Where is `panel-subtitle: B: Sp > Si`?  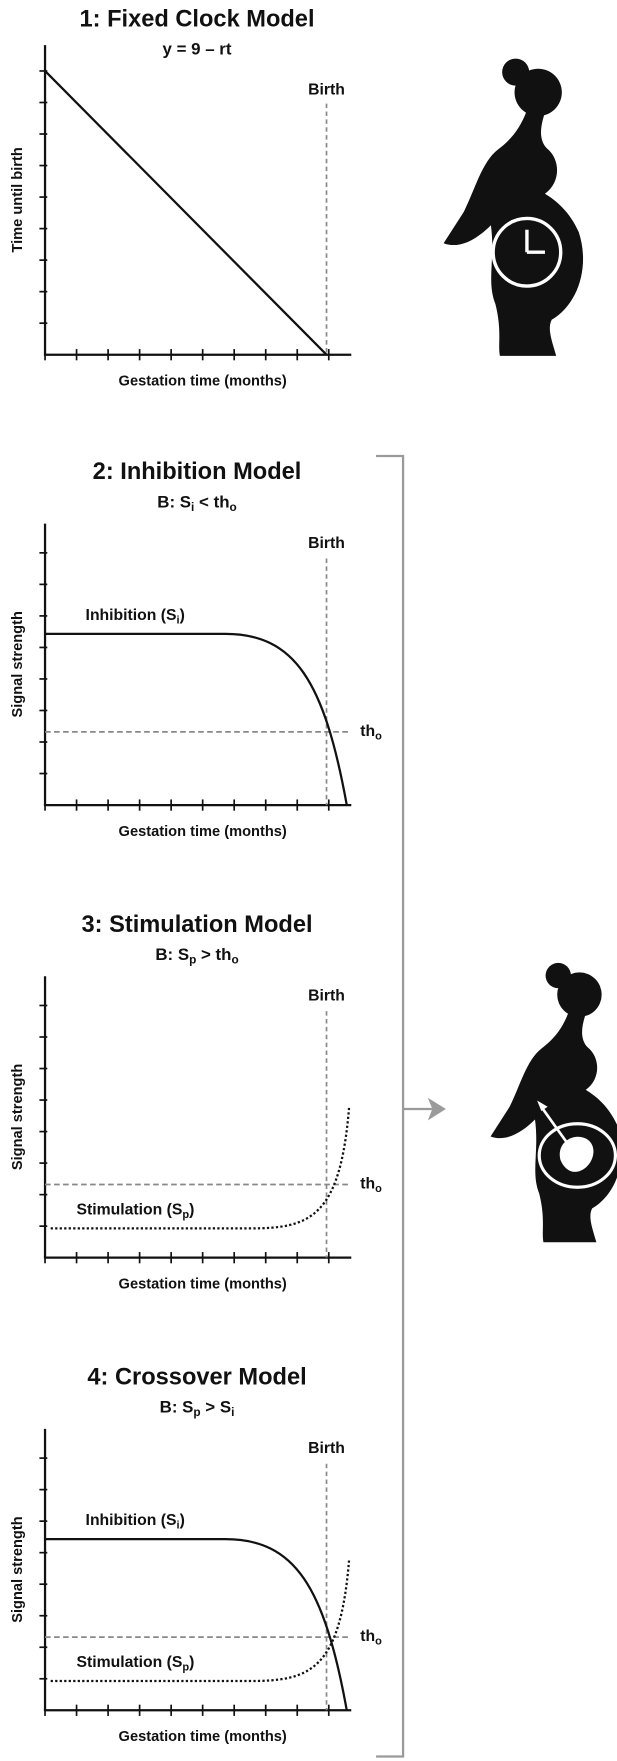
panel-subtitle: B: Sp > Si is located at coordinates (197, 1408).